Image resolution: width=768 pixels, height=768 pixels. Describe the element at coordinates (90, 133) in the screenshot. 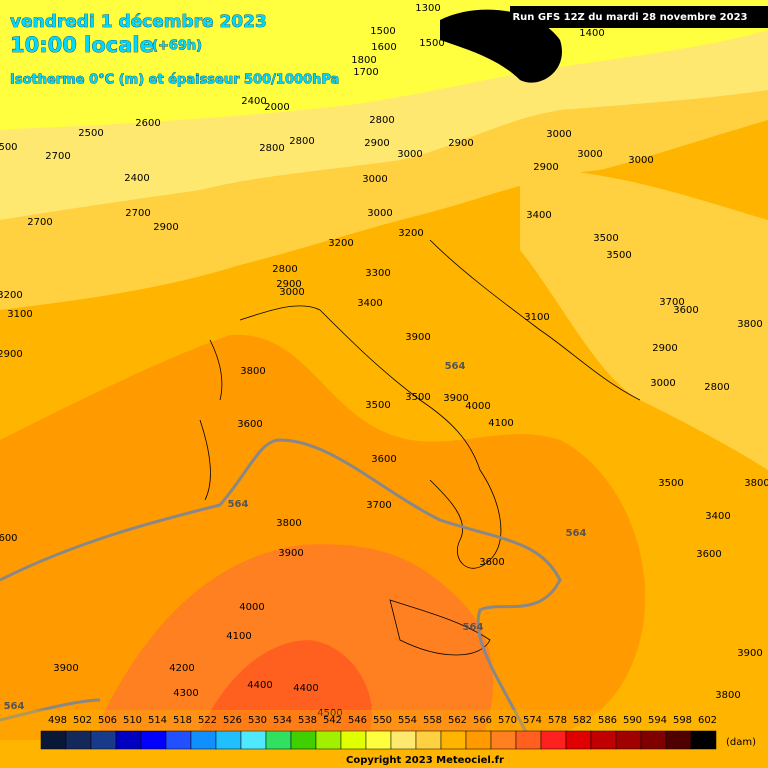

I see `contour-label: 2500` at that location.